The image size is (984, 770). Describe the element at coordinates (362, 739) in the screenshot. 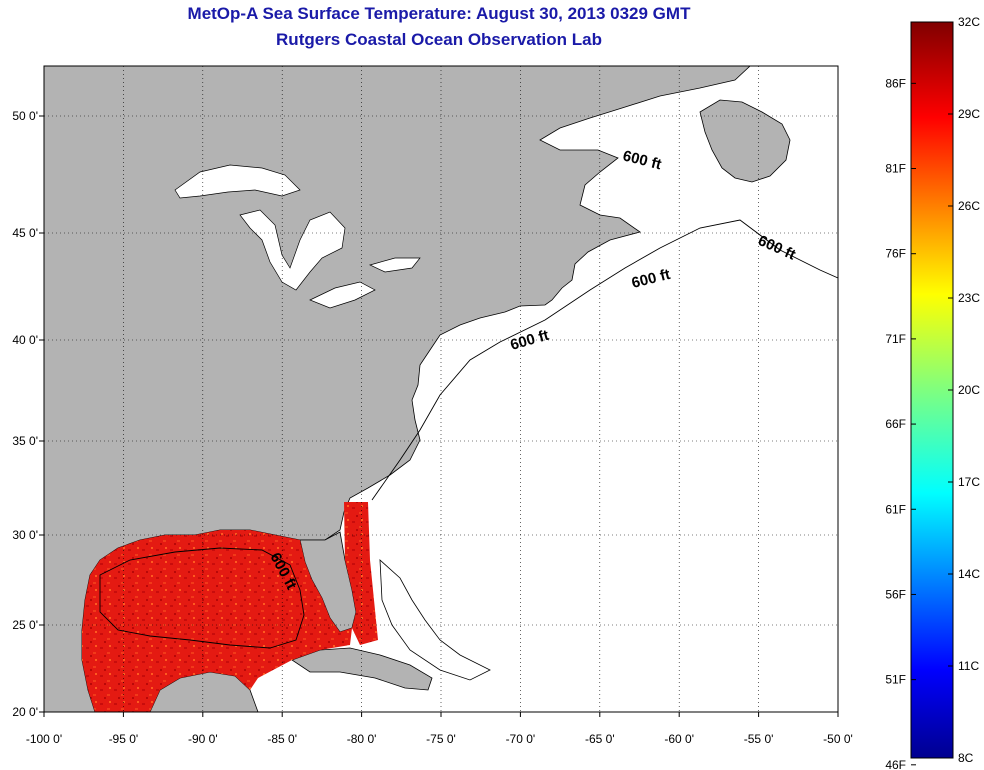

I see `longitude-tick-label: -80 0'` at that location.